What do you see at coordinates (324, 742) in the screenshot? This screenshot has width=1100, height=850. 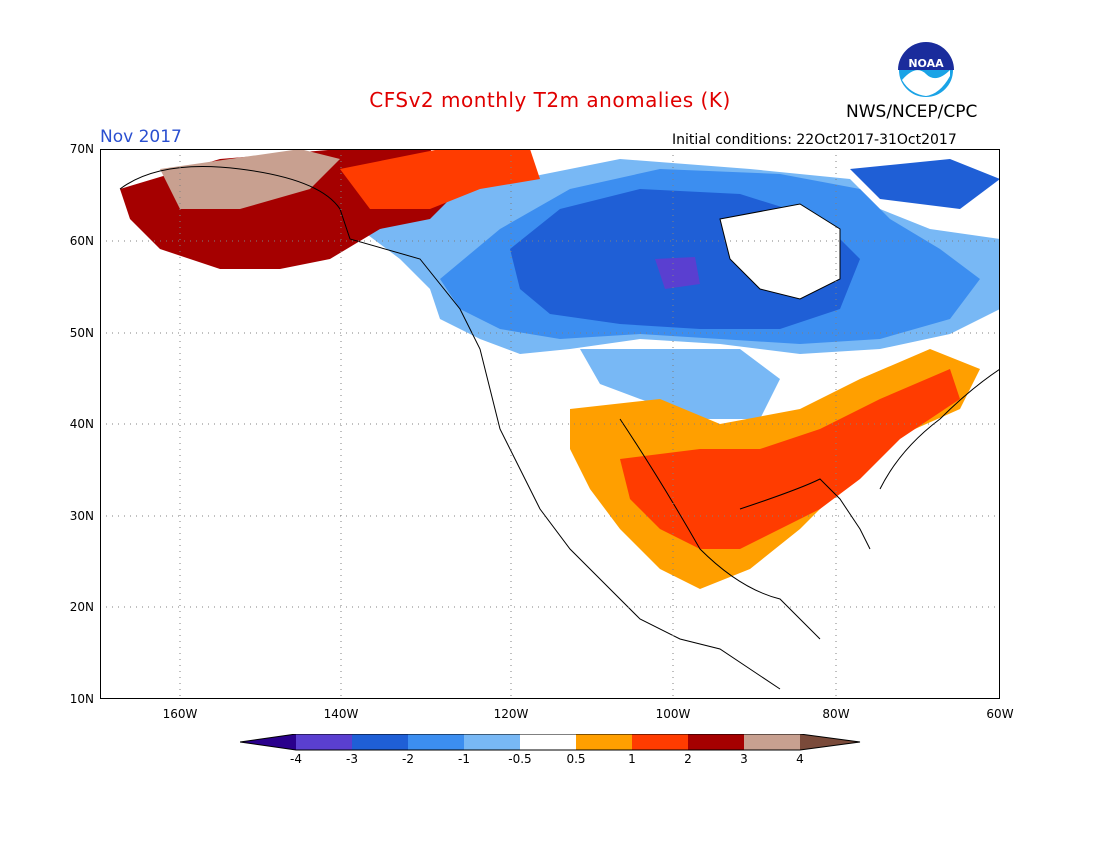 I see `colorbar-swatch-minus4-minus3` at bounding box center [324, 742].